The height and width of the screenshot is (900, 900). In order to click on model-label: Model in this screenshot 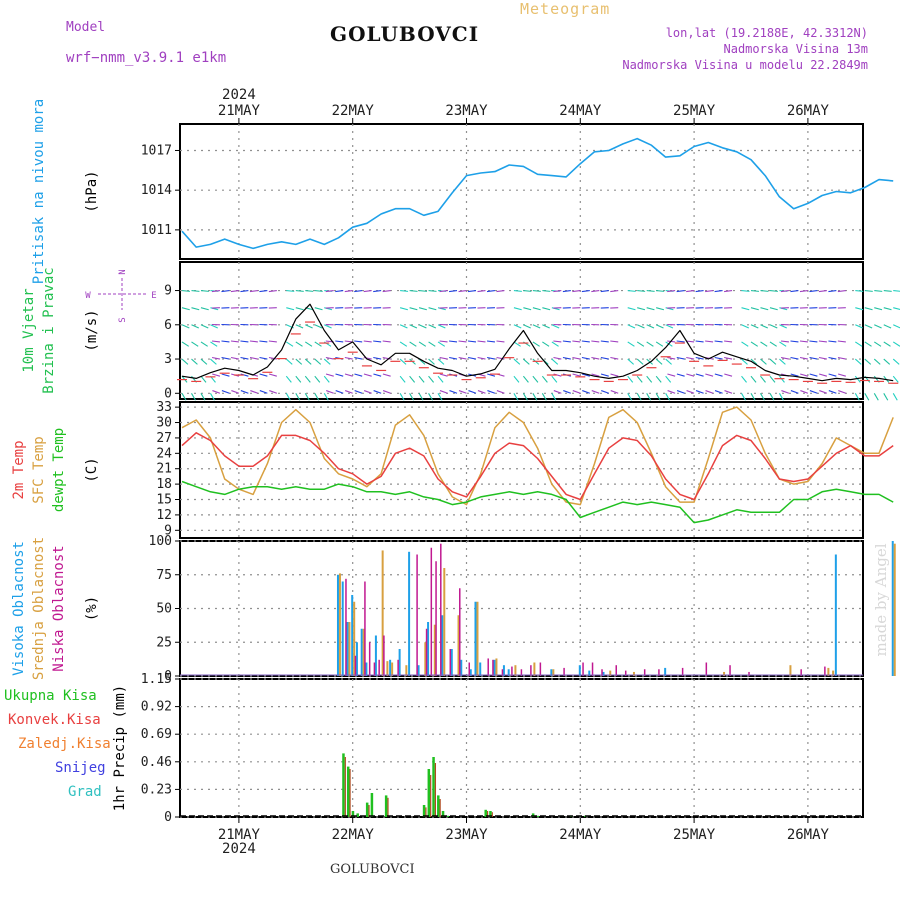, I will do `click(86, 27)`.